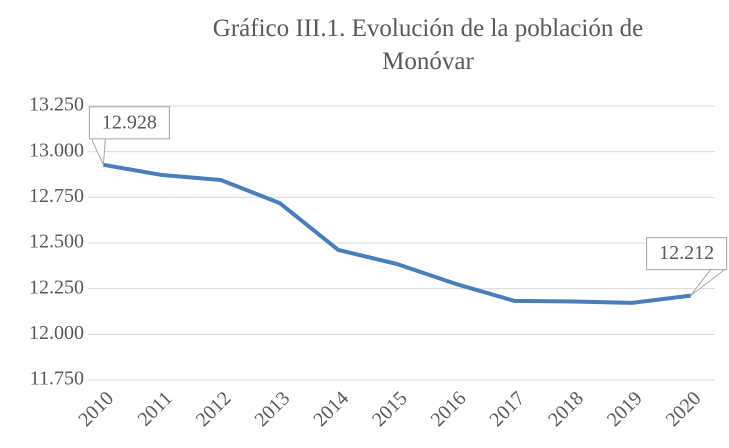 Image resolution: width=729 pixels, height=448 pixels. I want to click on y-tick-label: 13.250, so click(56, 105).